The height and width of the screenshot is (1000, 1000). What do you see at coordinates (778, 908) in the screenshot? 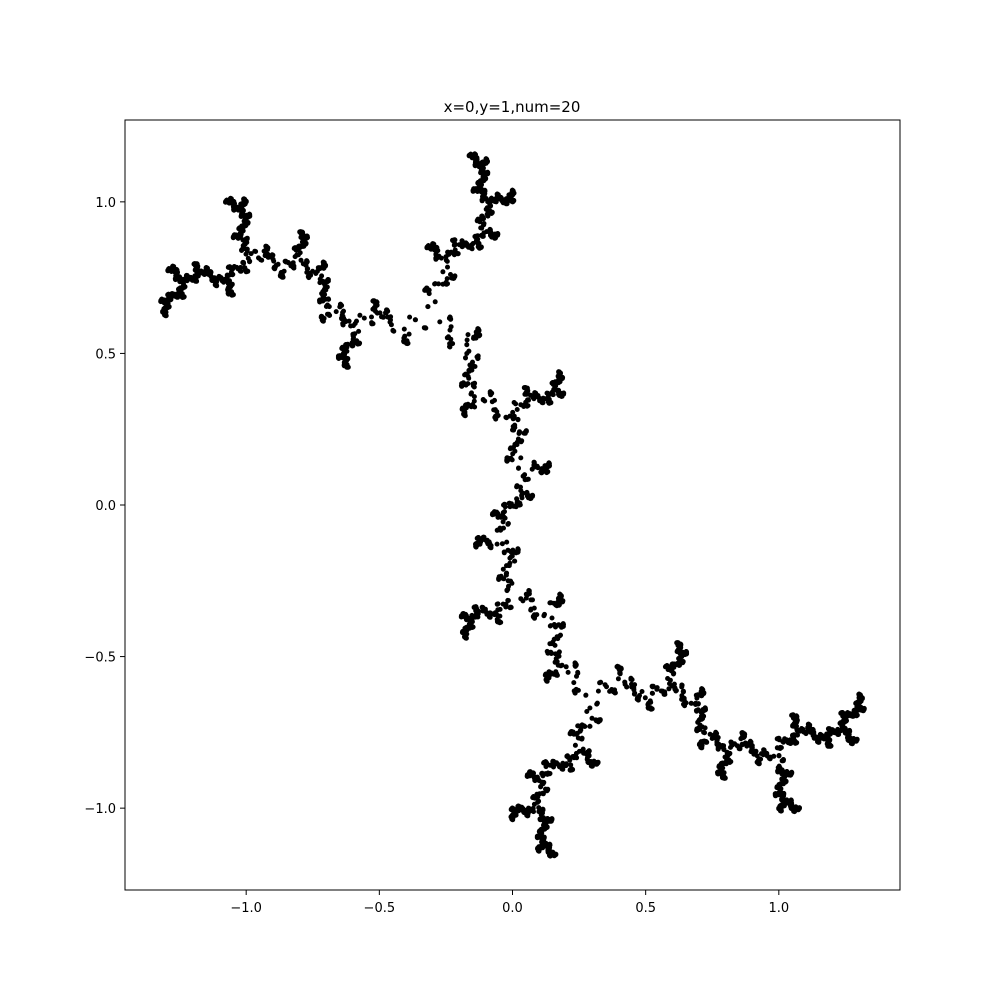
I see `x-tick-label: 1.0` at bounding box center [778, 908].